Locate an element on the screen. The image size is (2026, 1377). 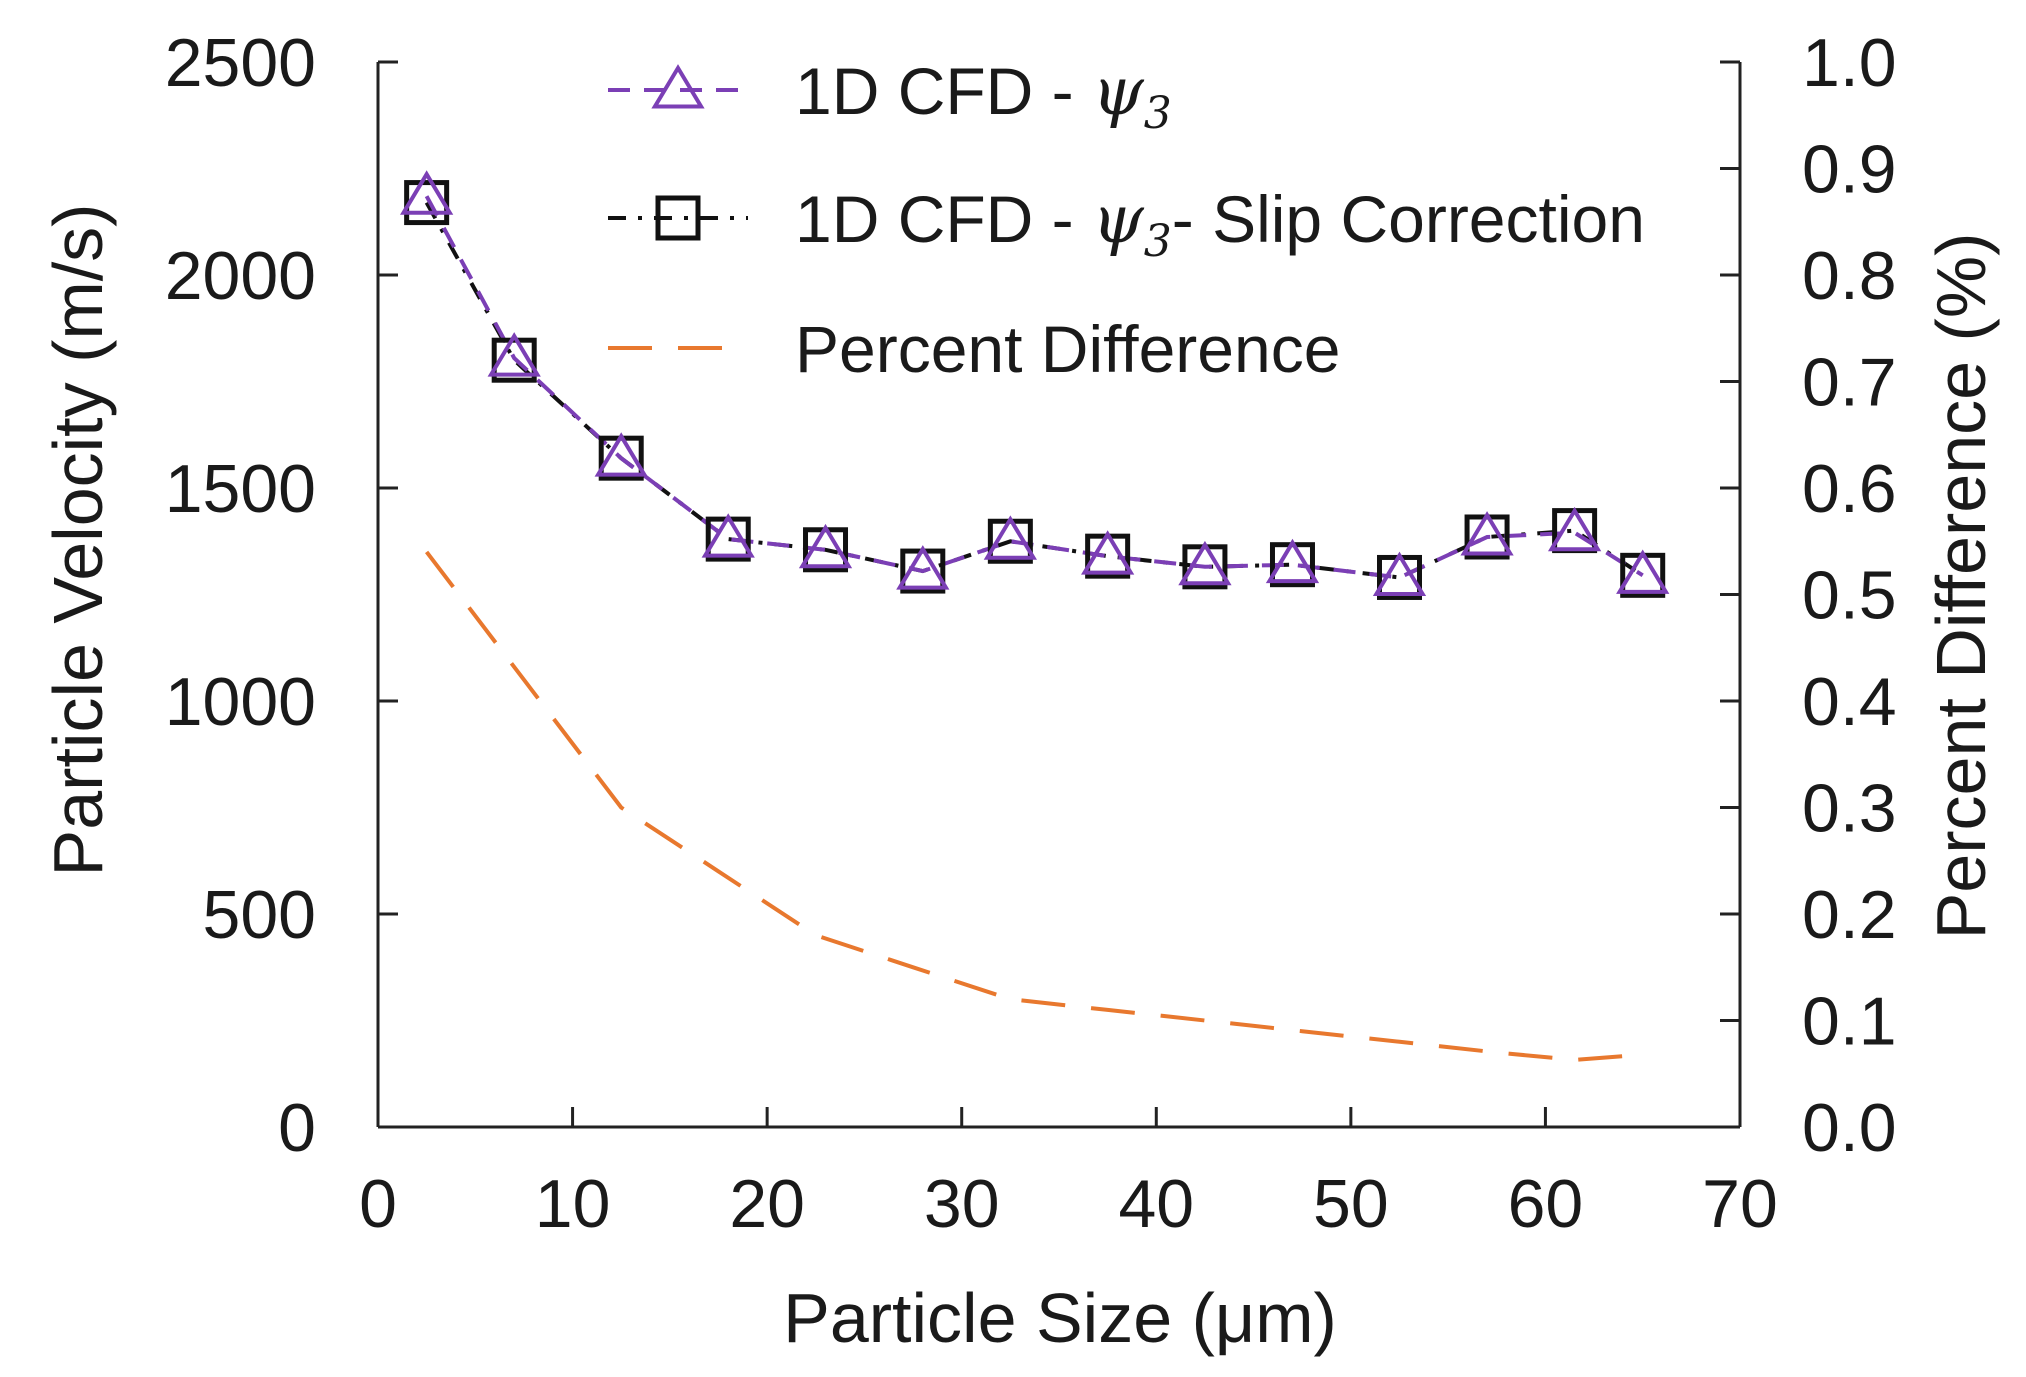
y2-axis-ticks: 0.0 0.1 0.2 0.3 0.4 0.5 0.6 0.7 0.8 0.9 1.0 is located at coordinates (1808, 595).